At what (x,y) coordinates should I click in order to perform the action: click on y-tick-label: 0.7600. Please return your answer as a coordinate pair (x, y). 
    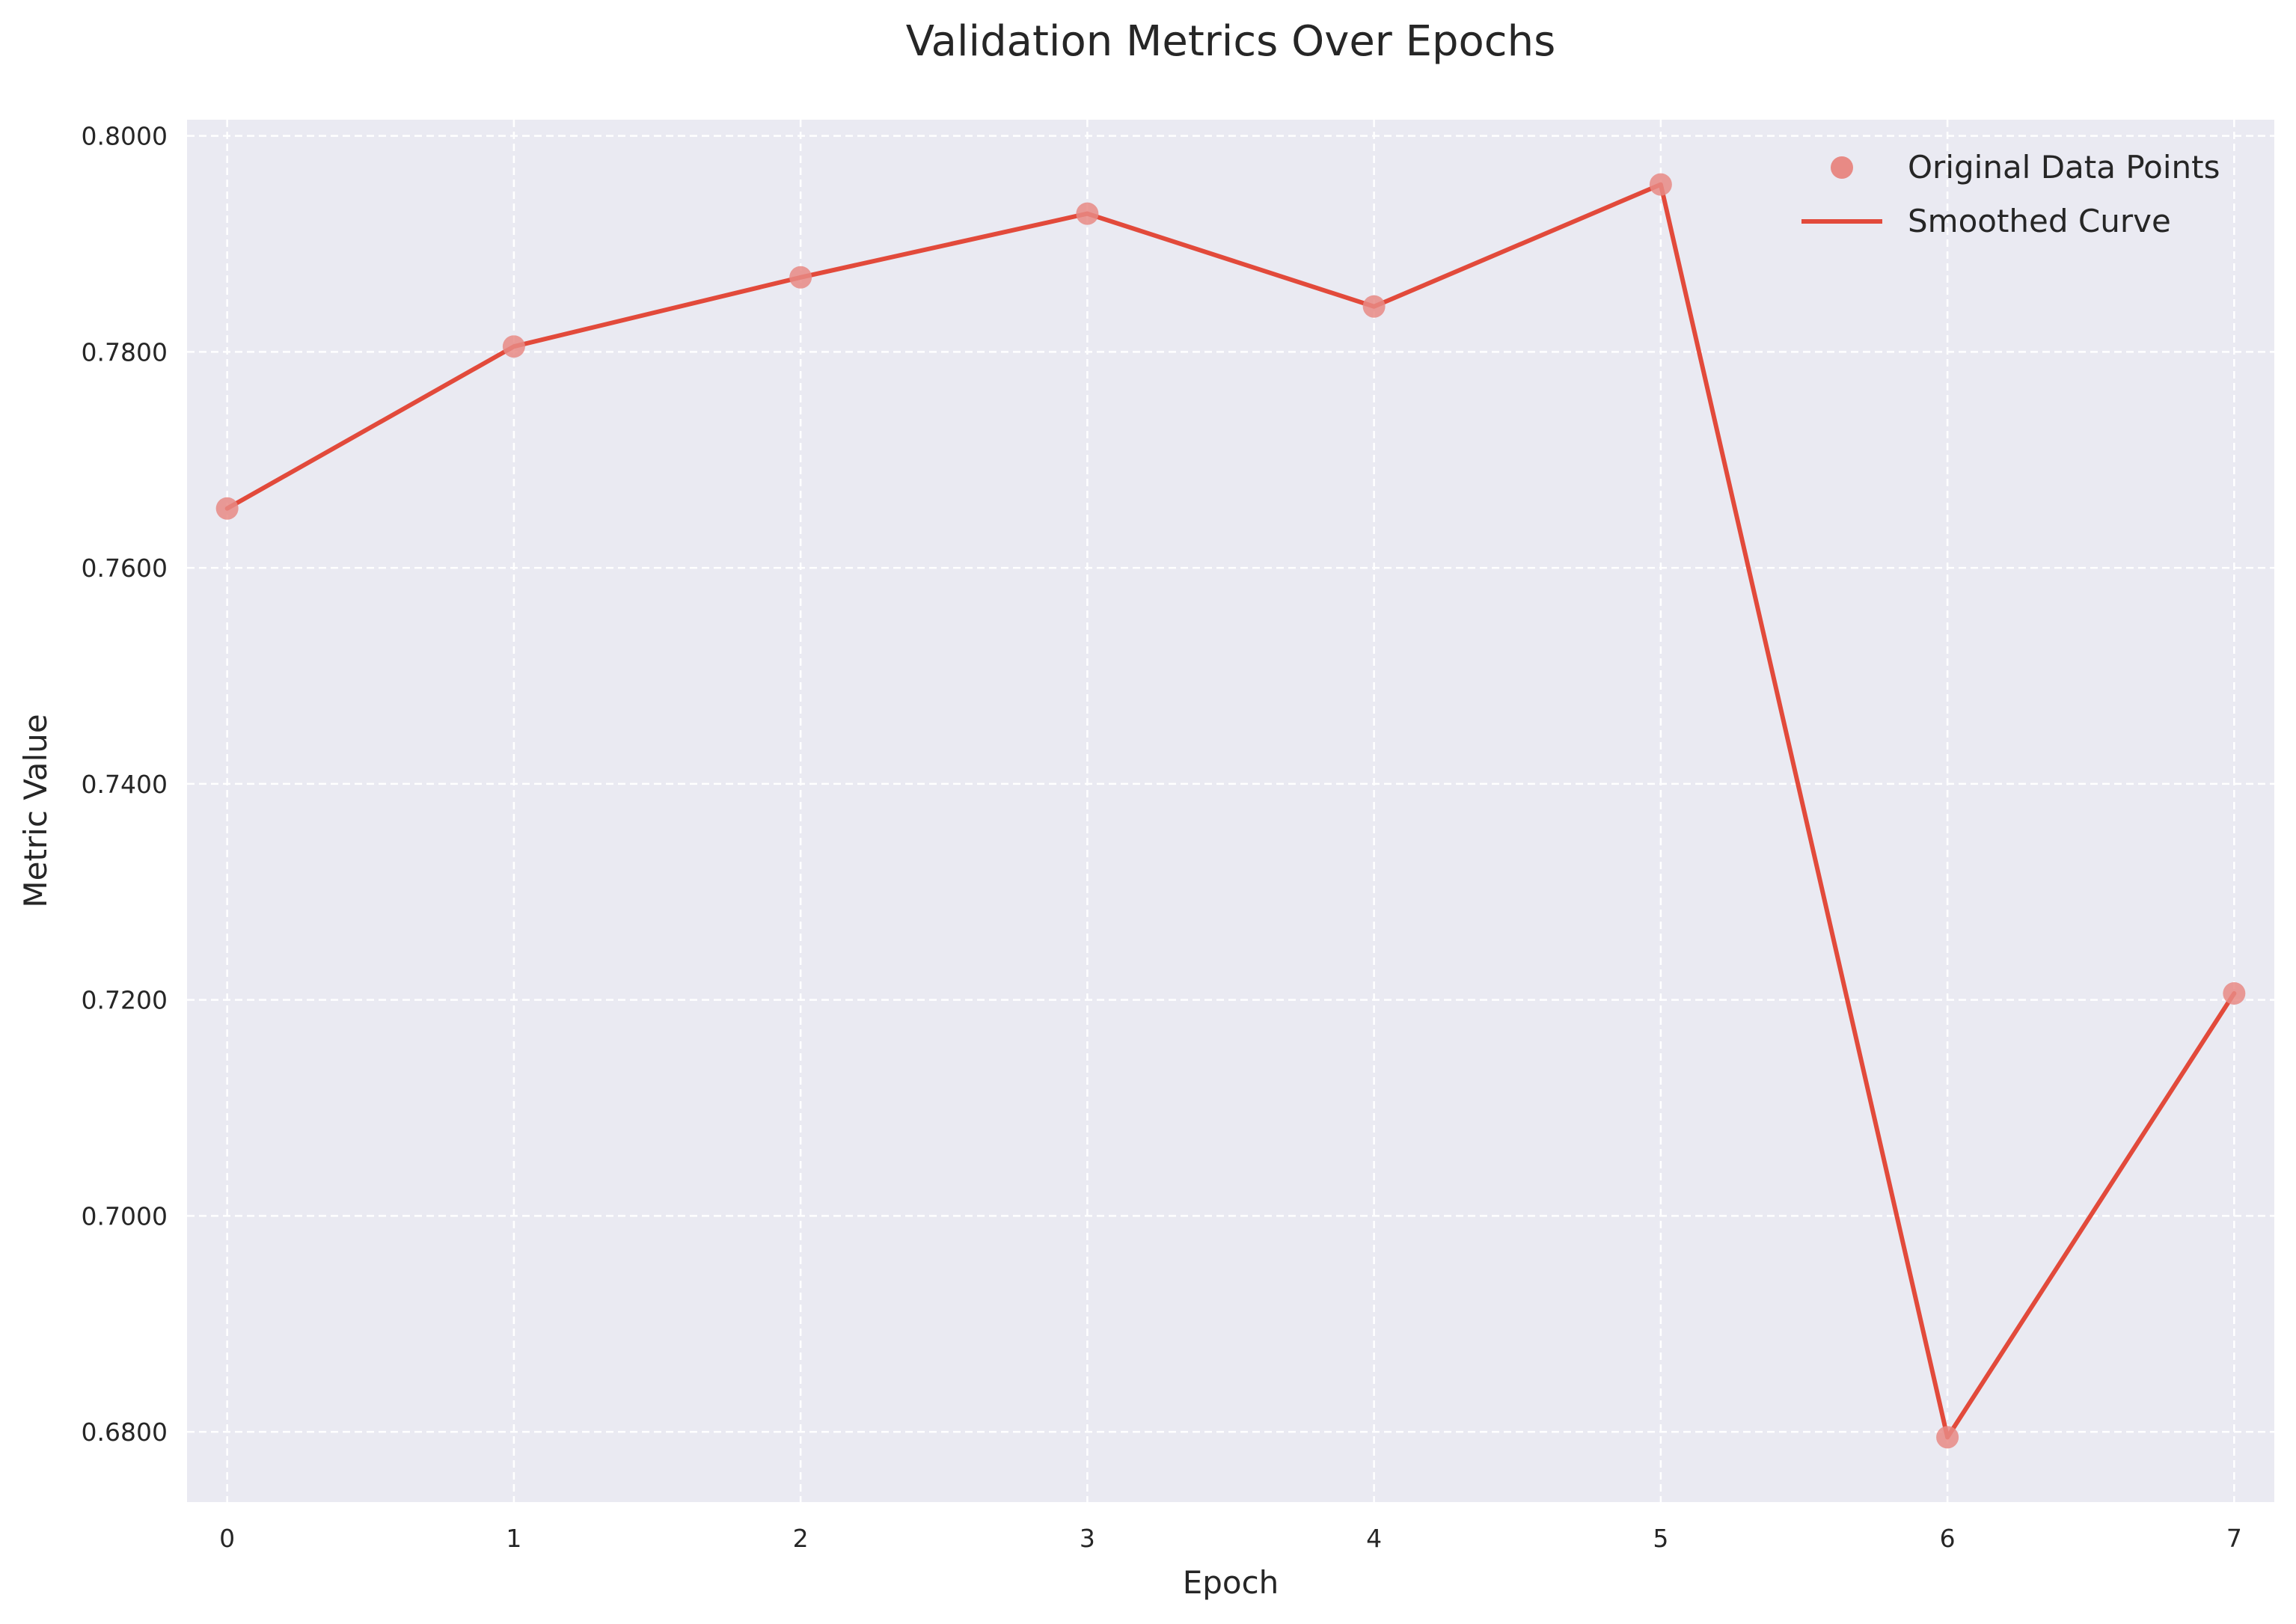
    Looking at the image, I should click on (125, 568).